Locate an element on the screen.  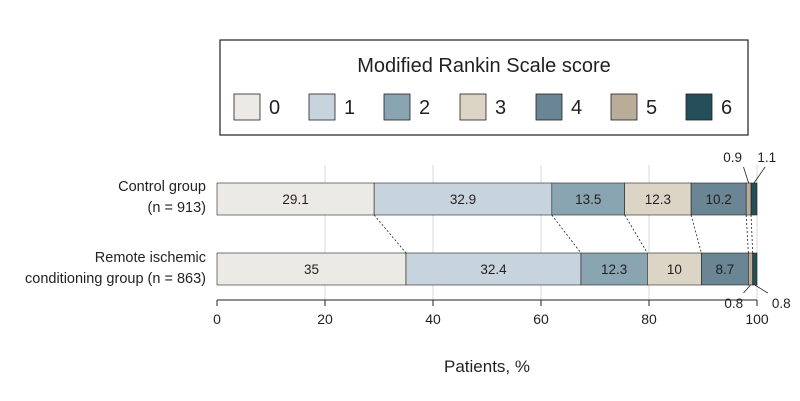
data-label-g1-mrs1: 32.4 is located at coordinates (493, 269).